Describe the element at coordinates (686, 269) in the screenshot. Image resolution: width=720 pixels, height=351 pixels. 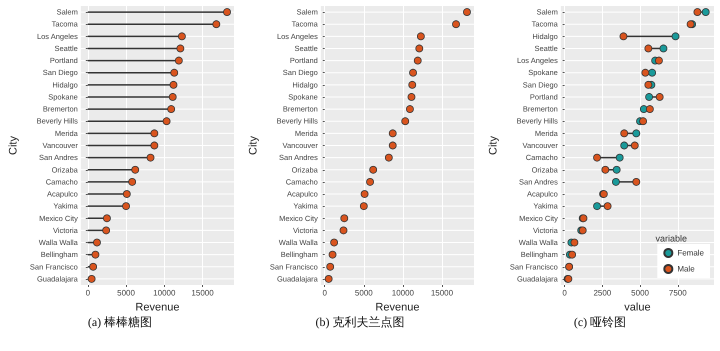
I see `legend-label: Male` at that location.